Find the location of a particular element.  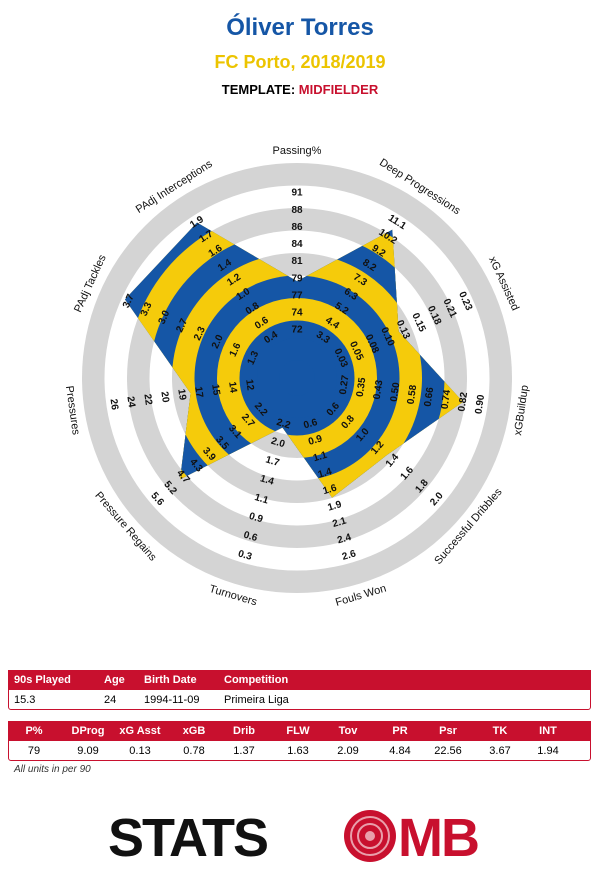

val-90s: 15.3 is located at coordinates (25, 700).